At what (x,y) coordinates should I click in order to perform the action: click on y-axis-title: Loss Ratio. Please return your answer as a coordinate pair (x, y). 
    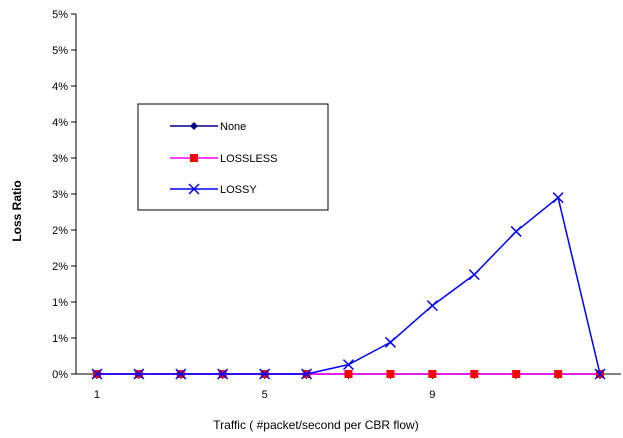
    Looking at the image, I should click on (17, 210).